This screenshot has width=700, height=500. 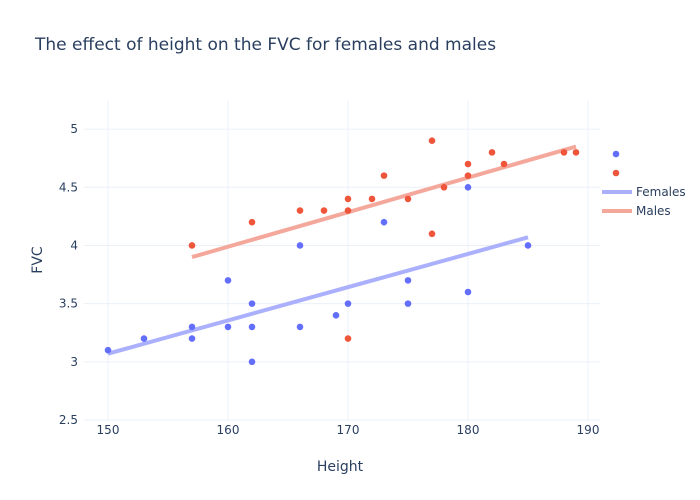 What do you see at coordinates (108, 430) in the screenshot?
I see `x-tick-label: 150` at bounding box center [108, 430].